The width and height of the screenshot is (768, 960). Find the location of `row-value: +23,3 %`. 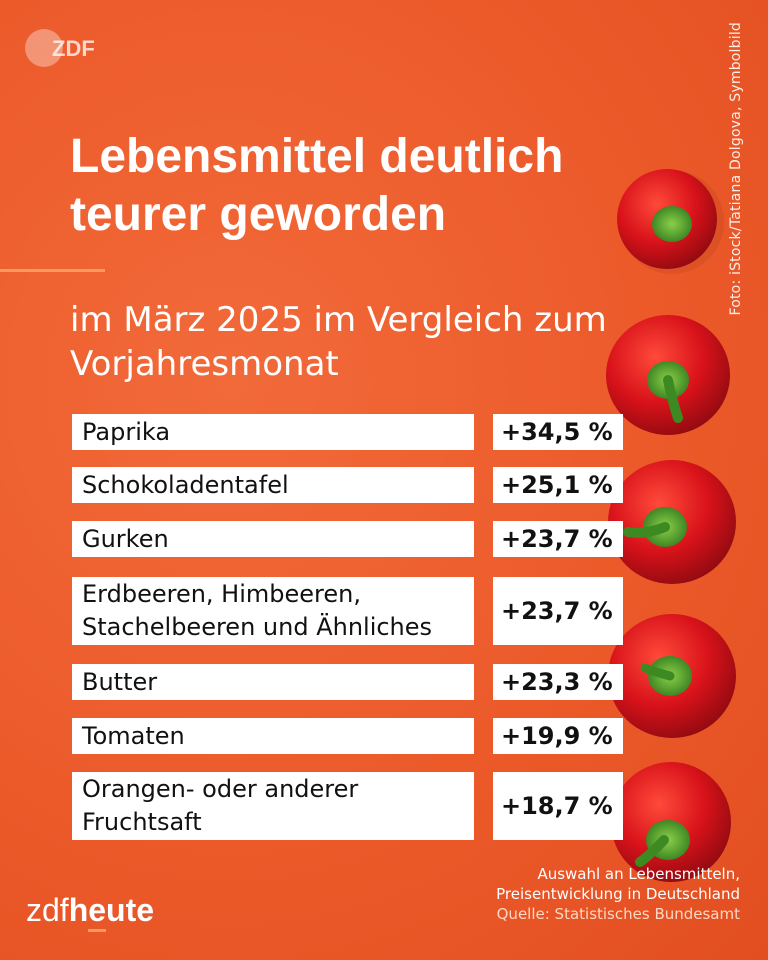

row-value: +23,3 % is located at coordinates (558, 682).